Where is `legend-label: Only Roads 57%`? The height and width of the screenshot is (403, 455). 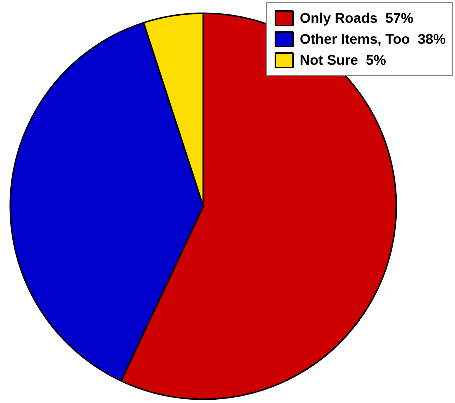
legend-label: Only Roads 57% is located at coordinates (357, 18).